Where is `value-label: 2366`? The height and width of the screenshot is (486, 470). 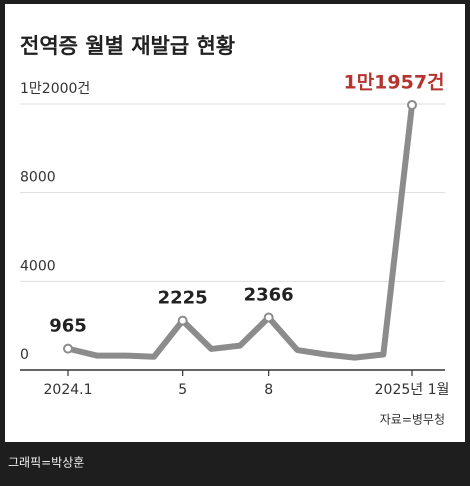
value-label: 2366 is located at coordinates (269, 295).